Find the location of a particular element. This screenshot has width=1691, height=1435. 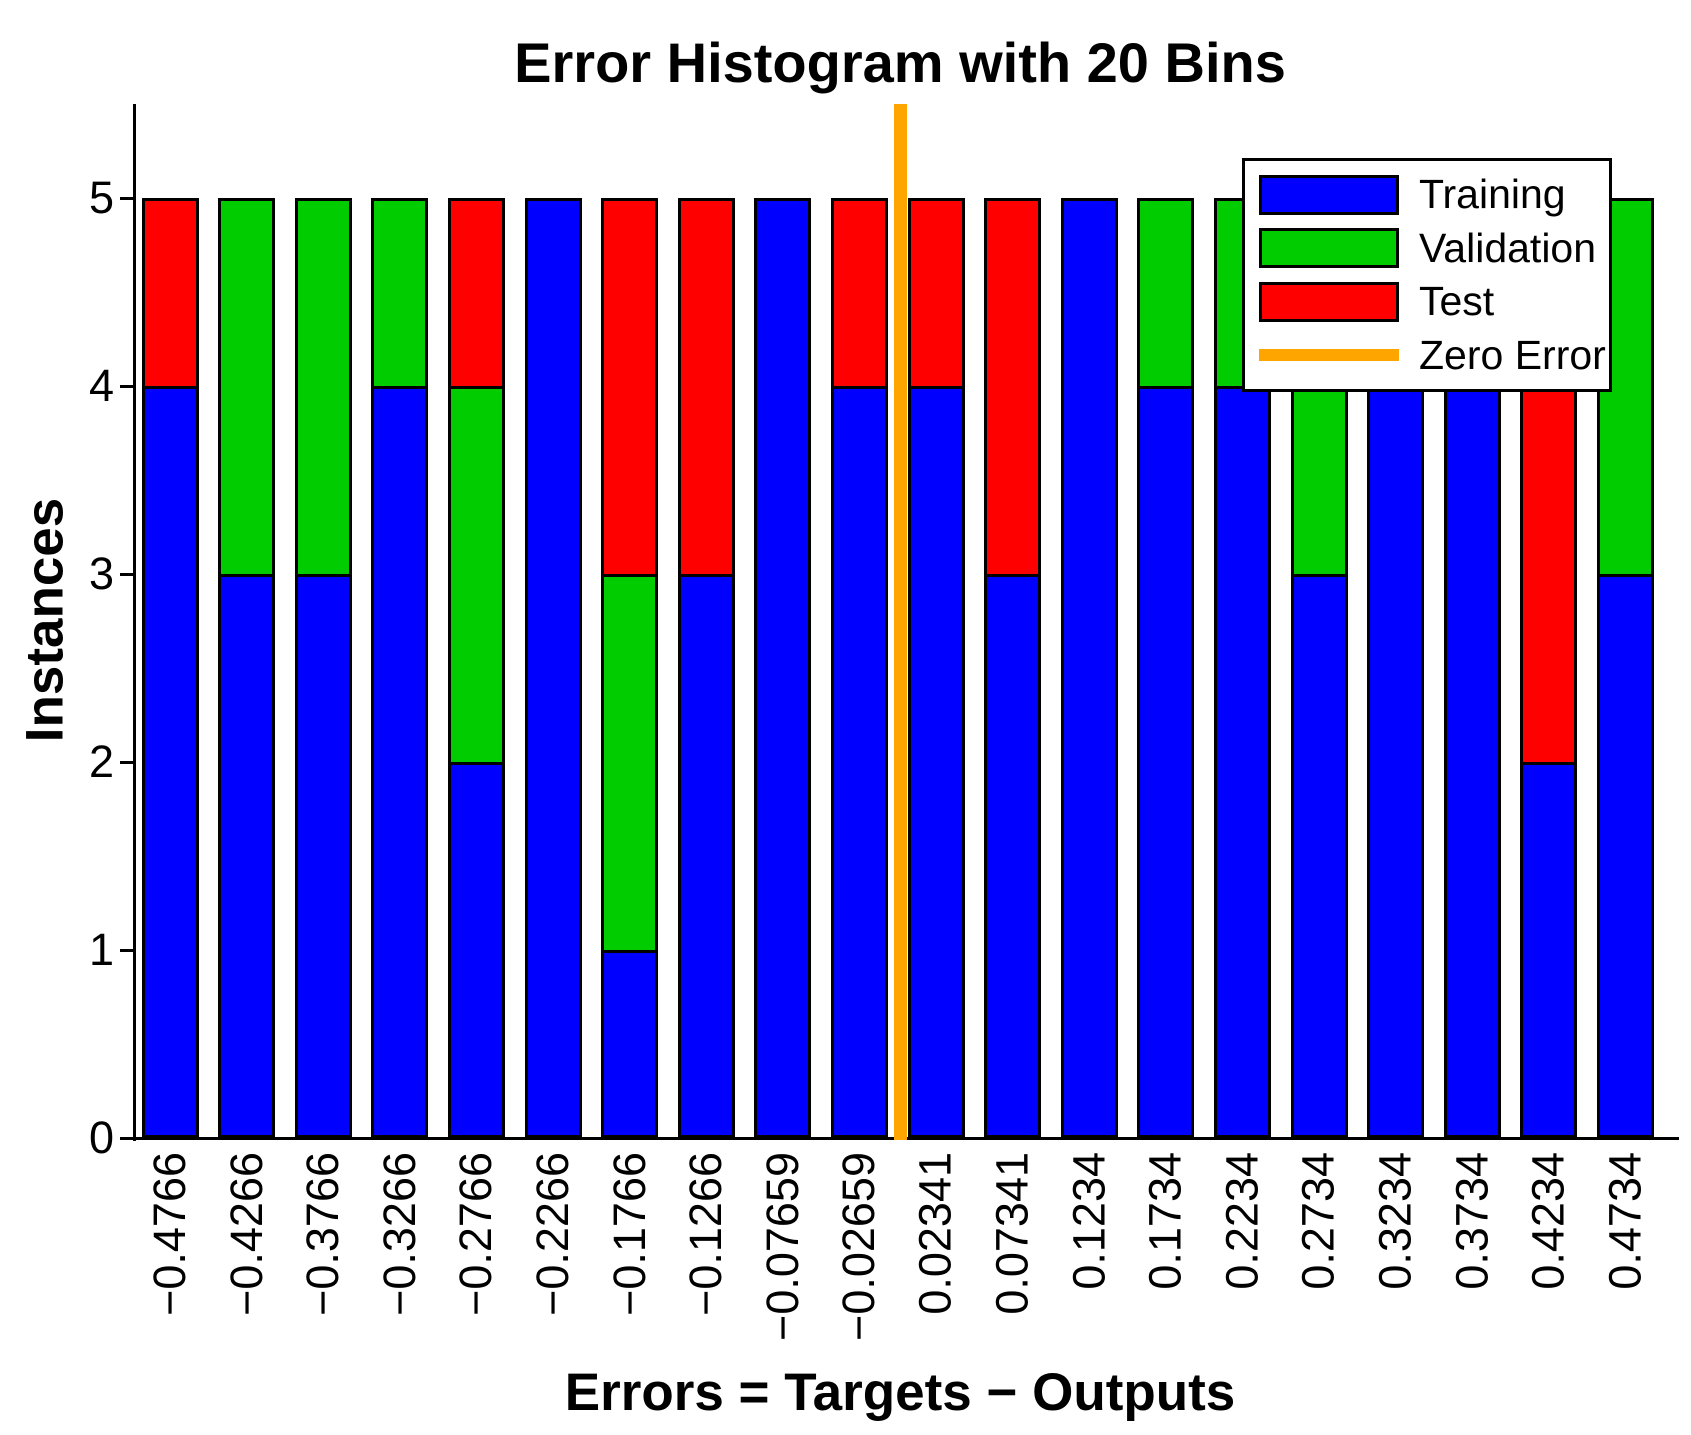

y-tick-label: 5 is located at coordinates (101, 197).